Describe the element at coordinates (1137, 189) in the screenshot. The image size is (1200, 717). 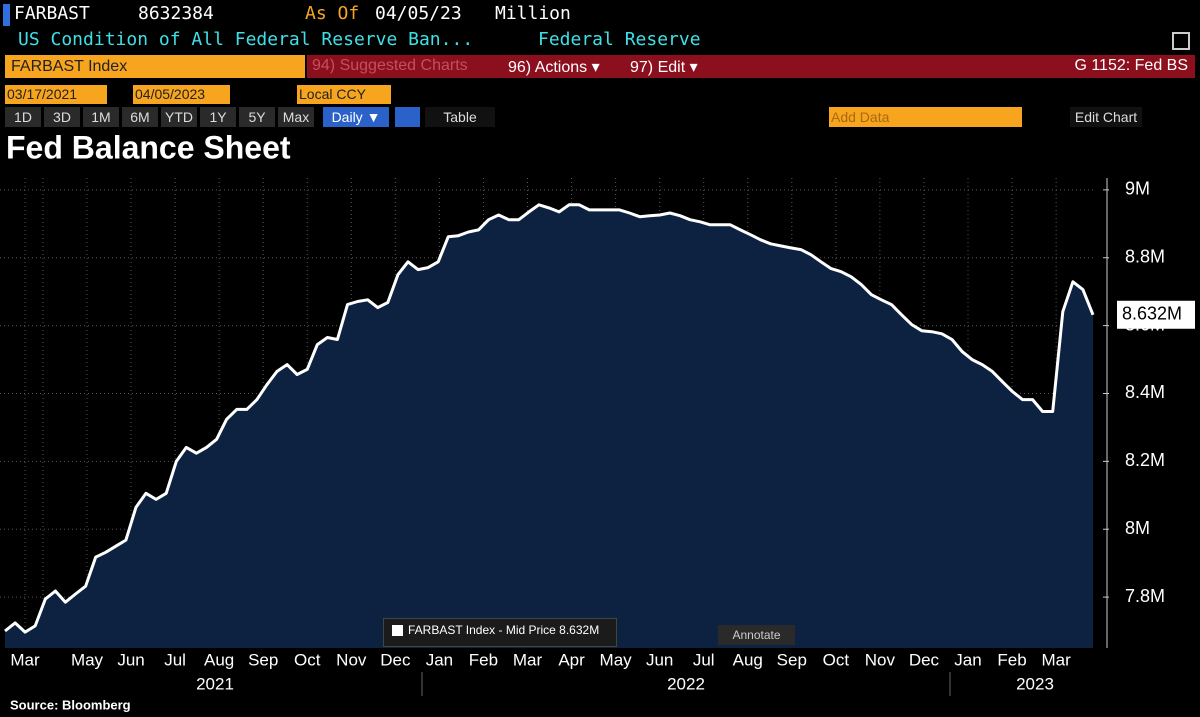
I see `y-tick-label: 9M` at that location.